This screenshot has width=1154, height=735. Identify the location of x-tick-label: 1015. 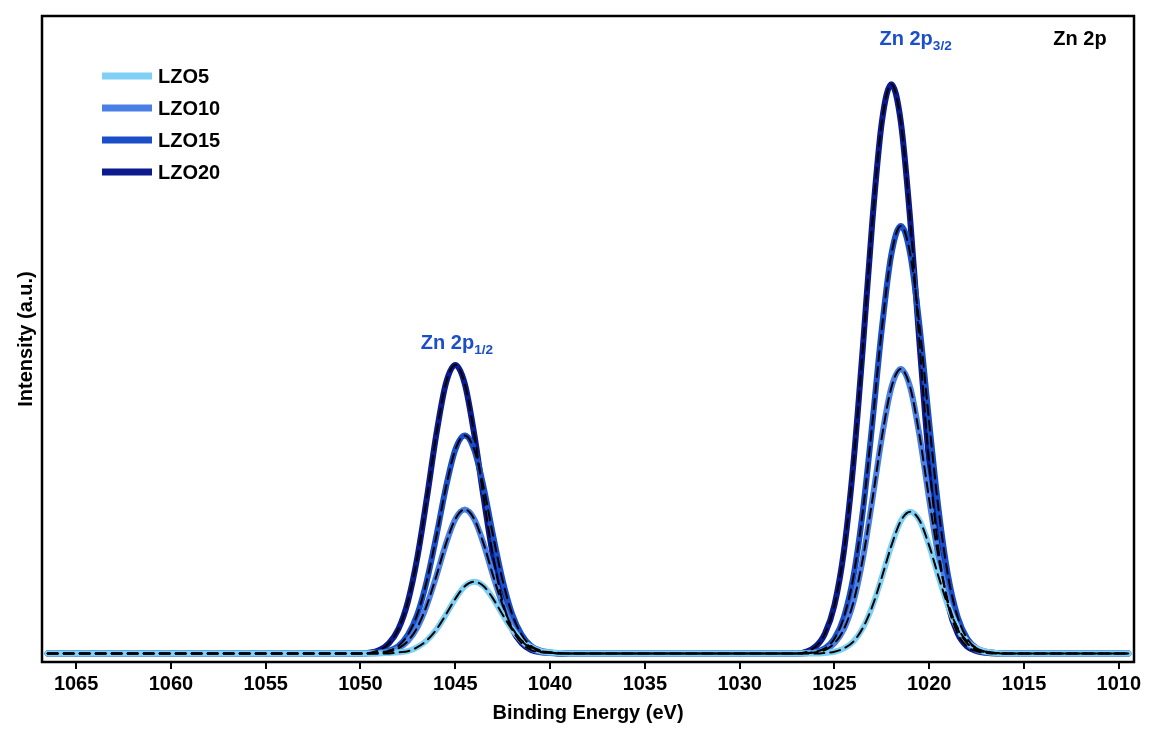
(1024, 682).